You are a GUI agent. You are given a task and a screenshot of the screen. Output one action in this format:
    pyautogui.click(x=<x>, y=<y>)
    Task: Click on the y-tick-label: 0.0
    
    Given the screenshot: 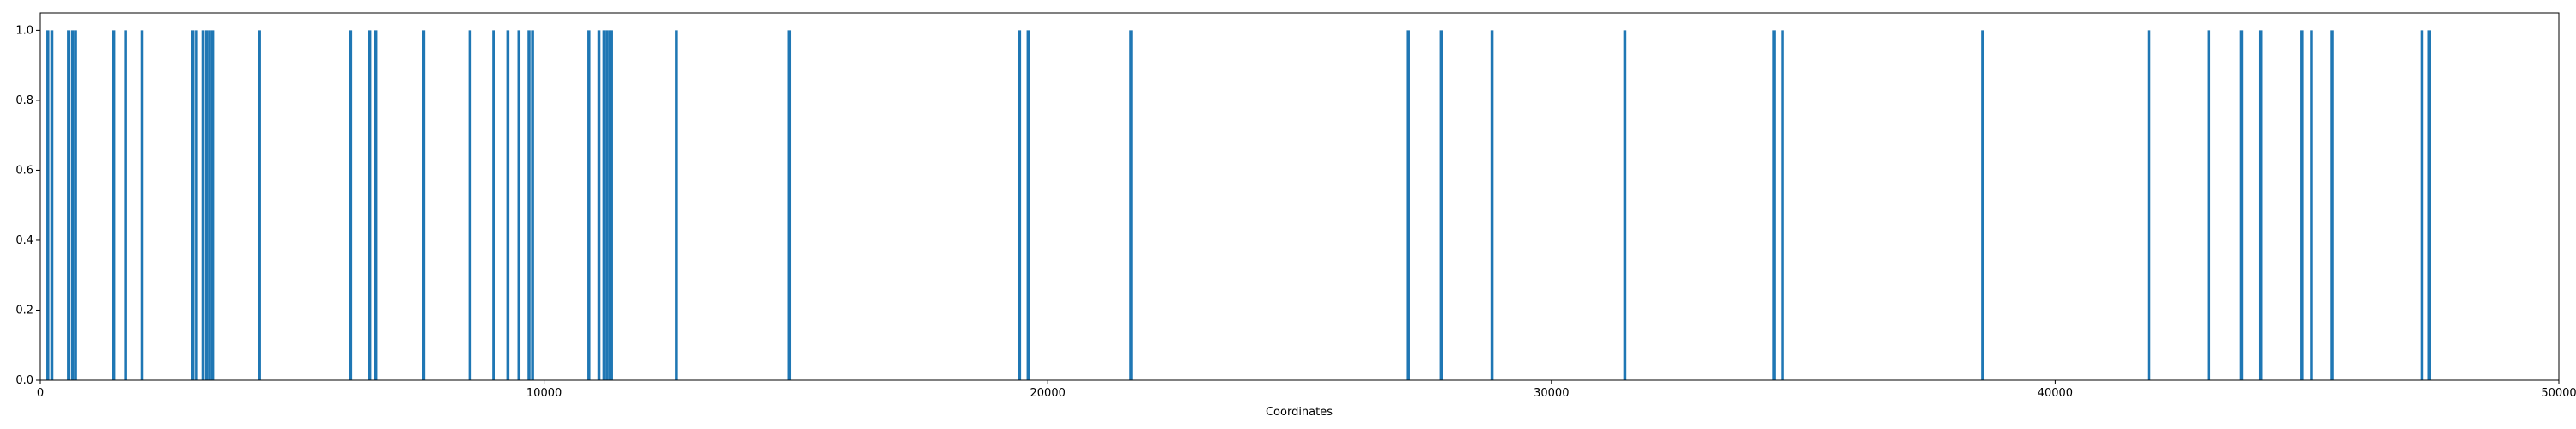 What is the action you would take?
    pyautogui.click(x=24, y=380)
    